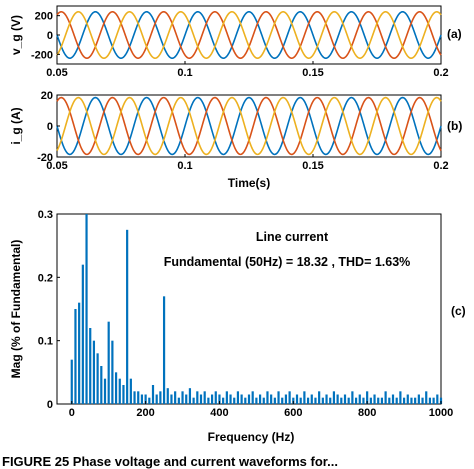  Describe the element at coordinates (16, 309) in the screenshot. I see `panel-c-ylabel: Mag (% of Fundamental)` at that location.